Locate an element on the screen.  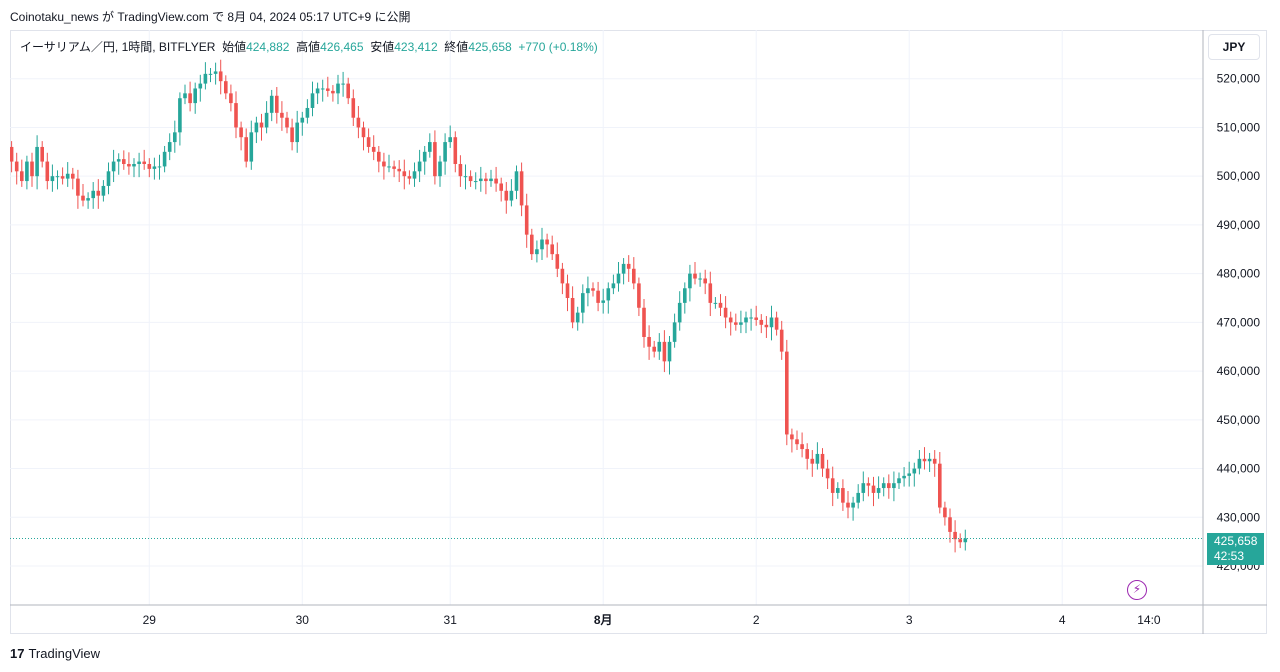
open-value: 424,882 is located at coordinates (268, 47).